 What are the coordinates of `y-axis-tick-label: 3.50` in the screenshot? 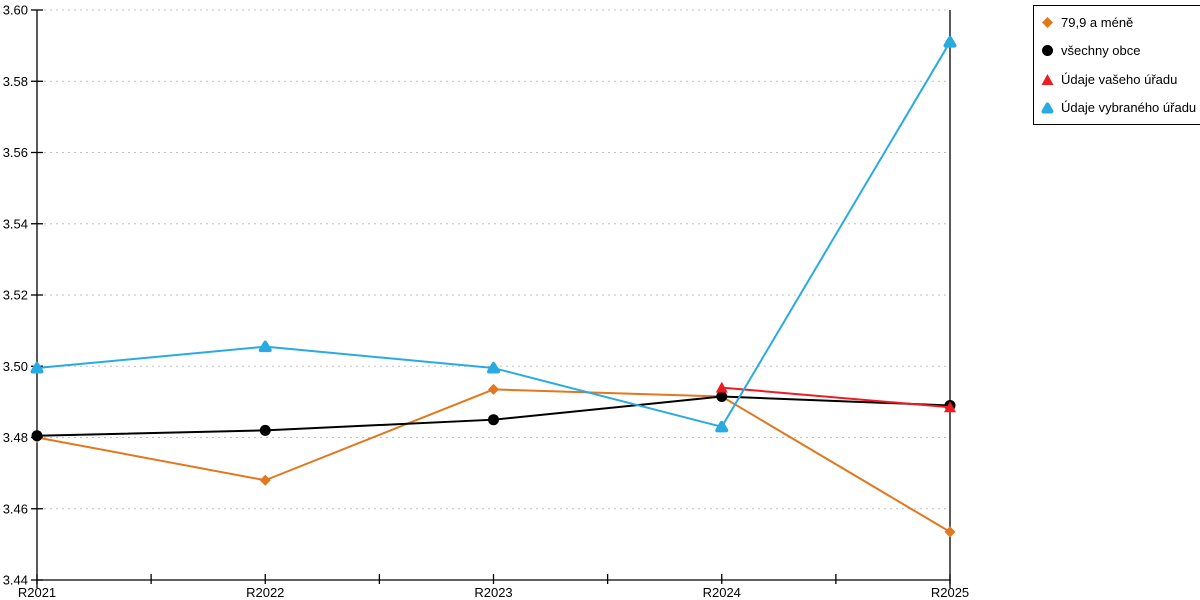 It's located at (15, 366).